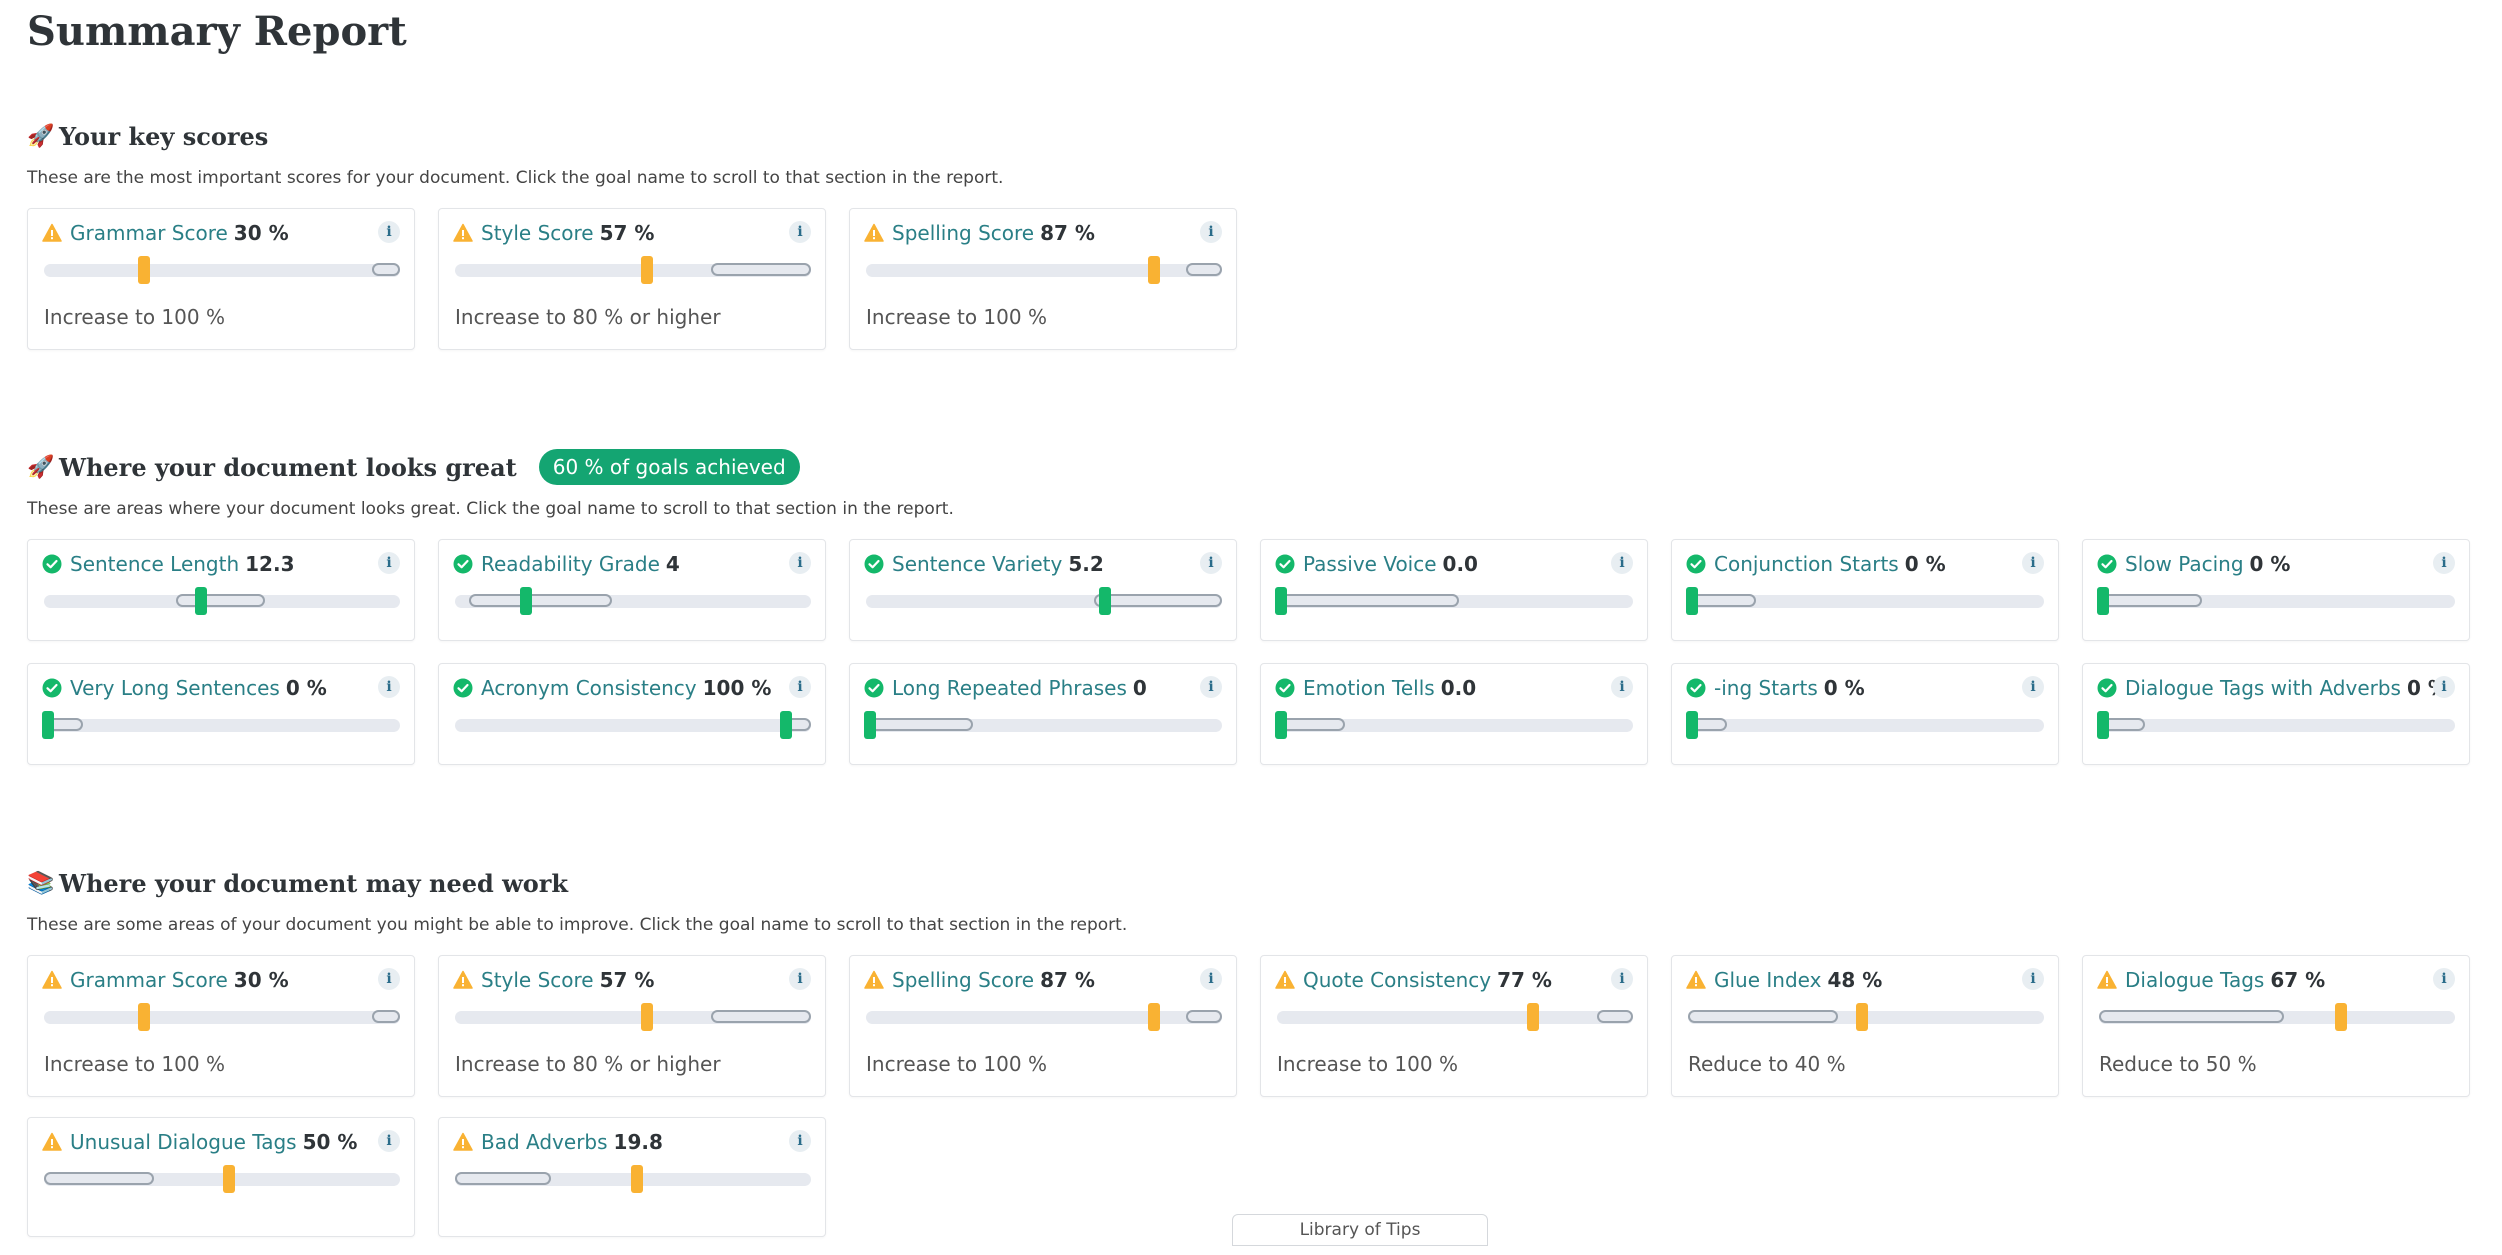  Describe the element at coordinates (175, 688) in the screenshot. I see `goal-name-link: Very Long Sentences` at that location.